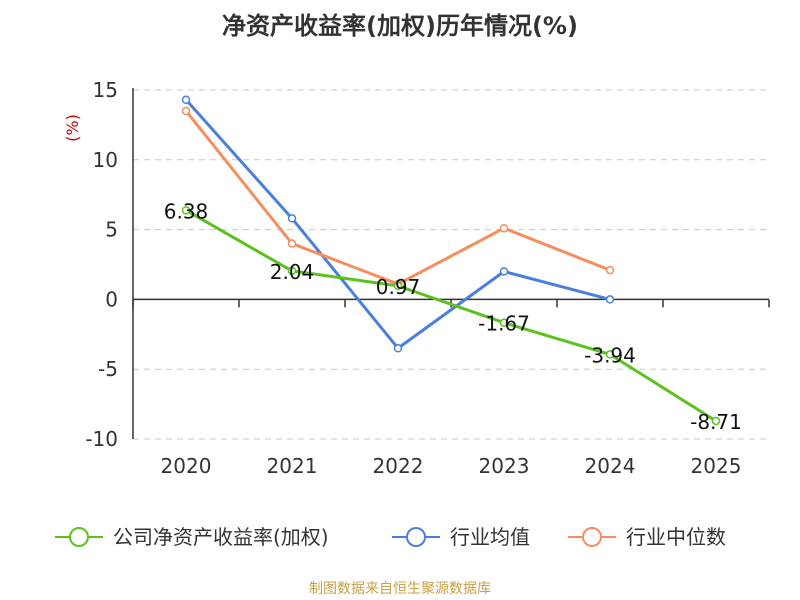 This screenshot has height=600, width=800. What do you see at coordinates (105, 160) in the screenshot?
I see `y-tick-label: 10` at bounding box center [105, 160].